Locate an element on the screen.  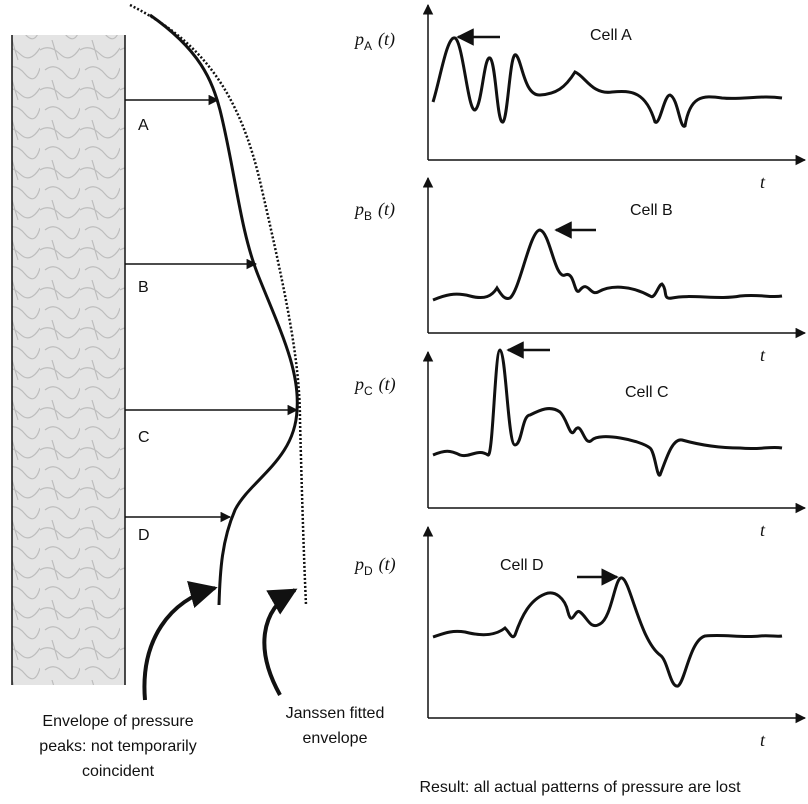
caption: coincident is located at coordinates (118, 771).